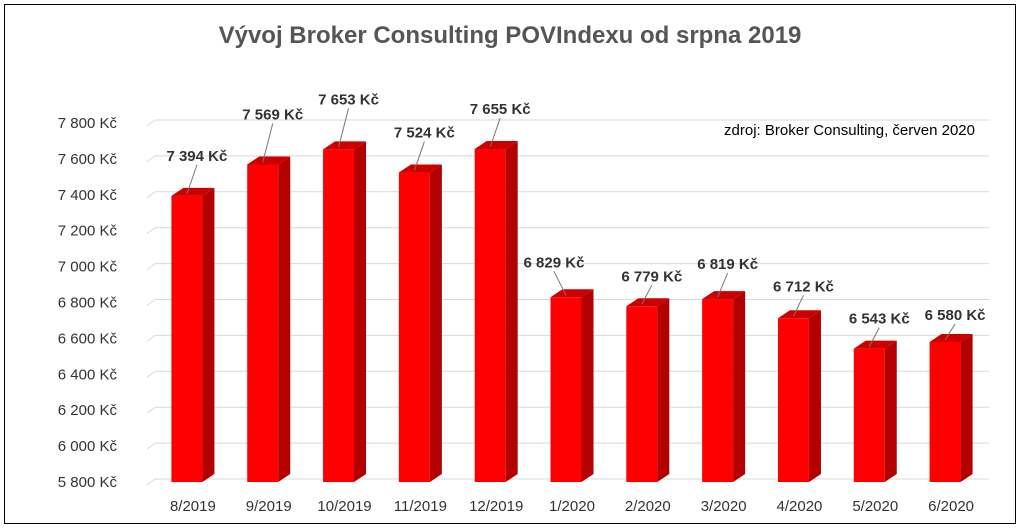  What do you see at coordinates (272, 114) in the screenshot?
I see `data-label: 7 569 Kč` at bounding box center [272, 114].